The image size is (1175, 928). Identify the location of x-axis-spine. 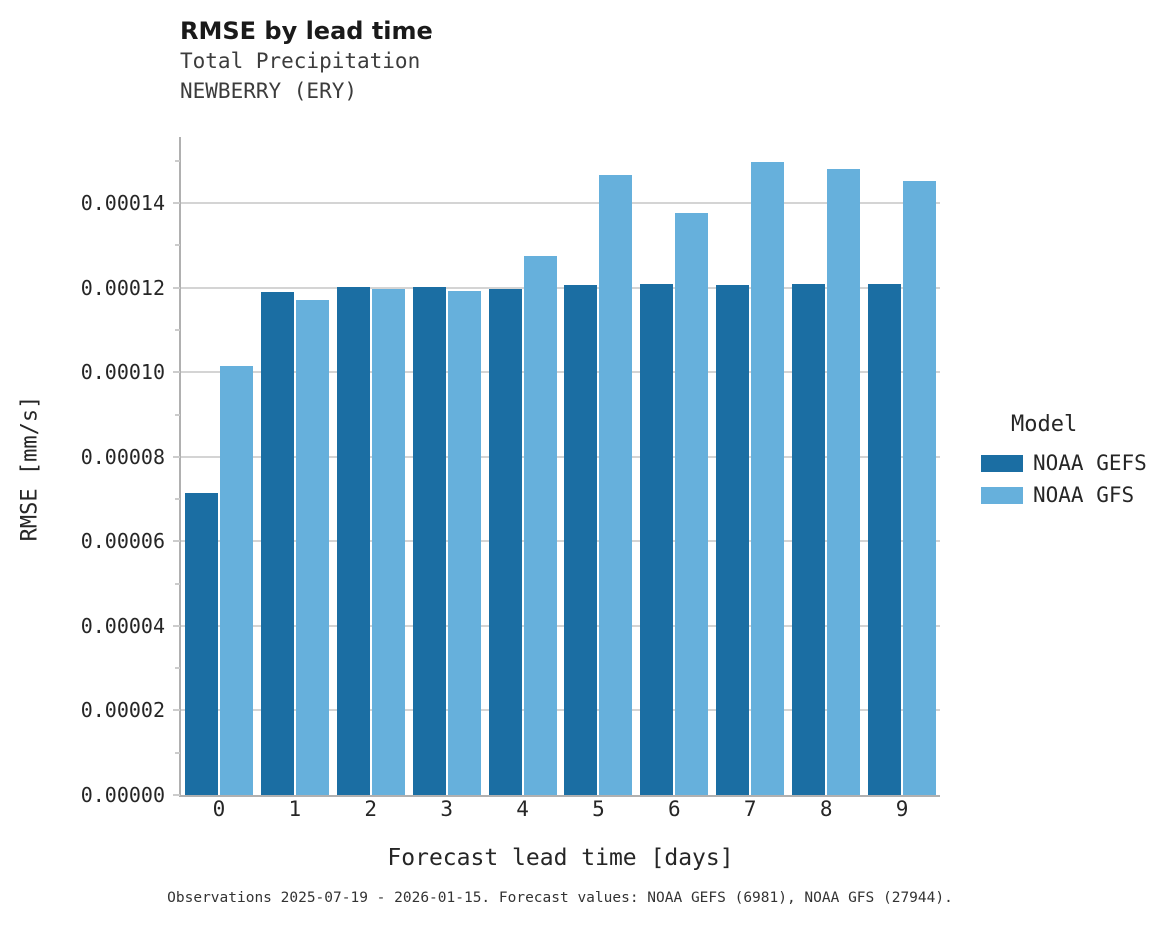
(559, 796).